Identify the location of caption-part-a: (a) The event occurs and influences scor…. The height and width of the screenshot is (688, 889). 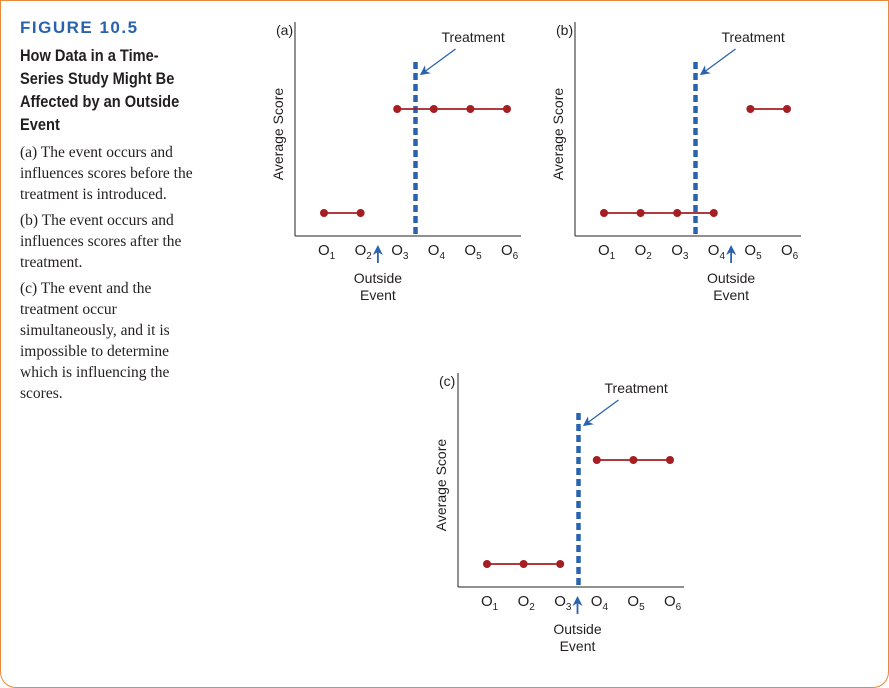
(106, 173).